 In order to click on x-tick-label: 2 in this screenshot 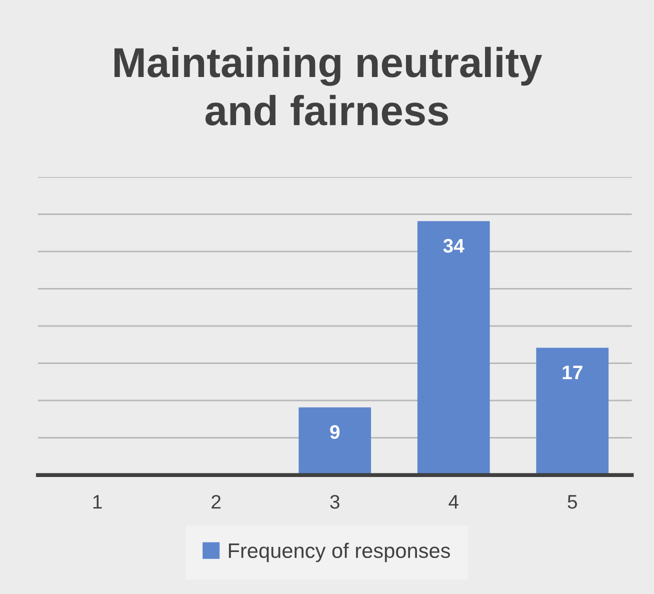, I will do `click(216, 501)`.